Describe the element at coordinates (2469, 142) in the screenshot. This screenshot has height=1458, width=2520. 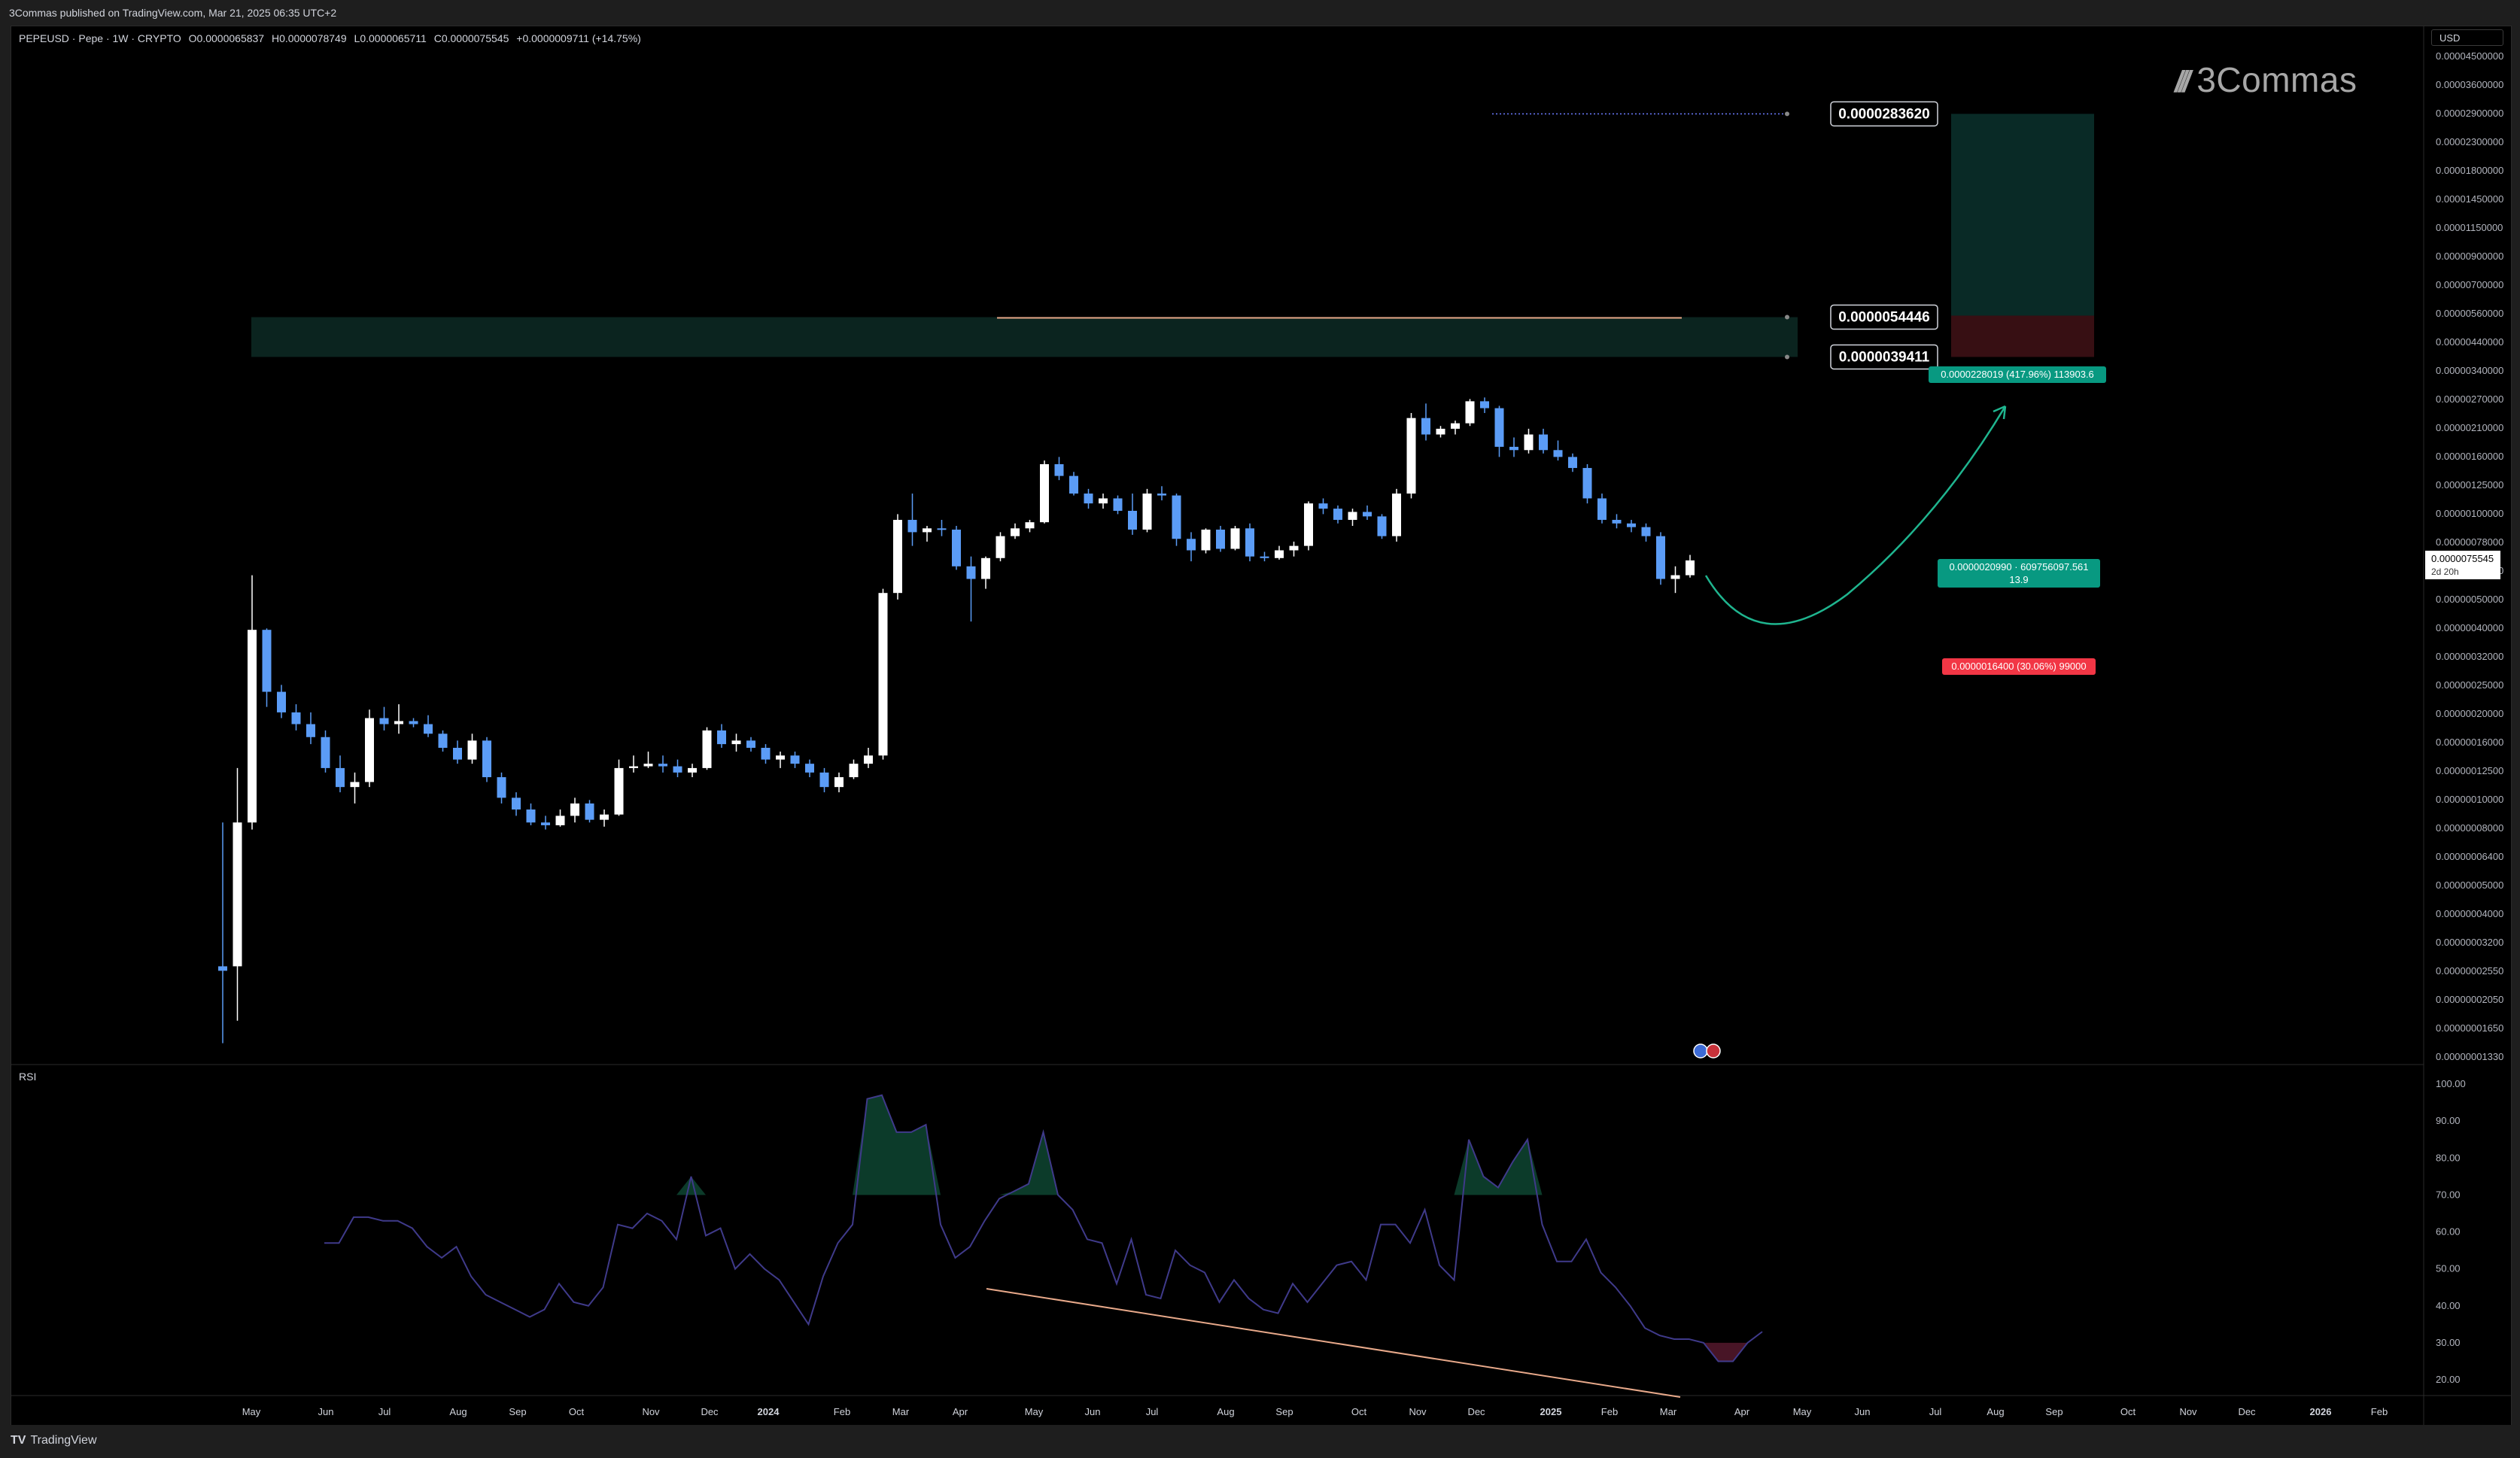
I see `price-axis-label: 0.00002300000` at that location.